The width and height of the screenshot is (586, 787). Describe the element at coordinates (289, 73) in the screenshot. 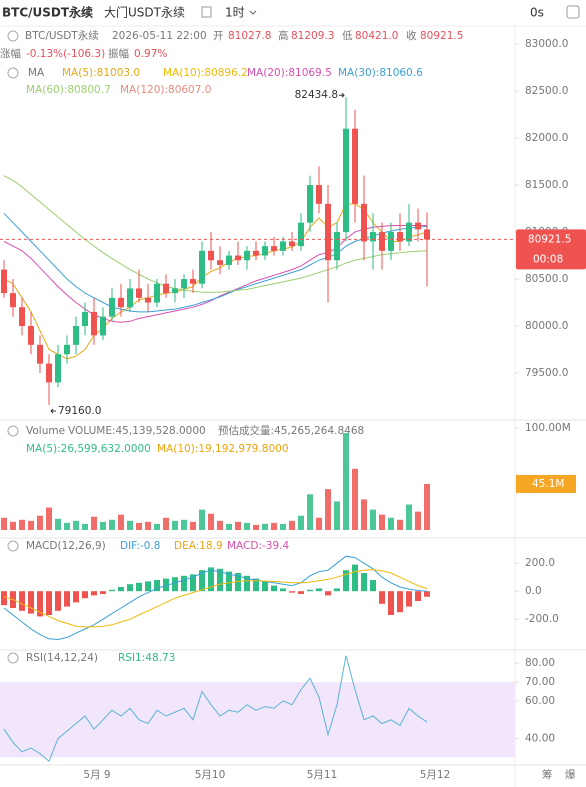

I see `ma-legend: MA(20):81069.5` at that location.